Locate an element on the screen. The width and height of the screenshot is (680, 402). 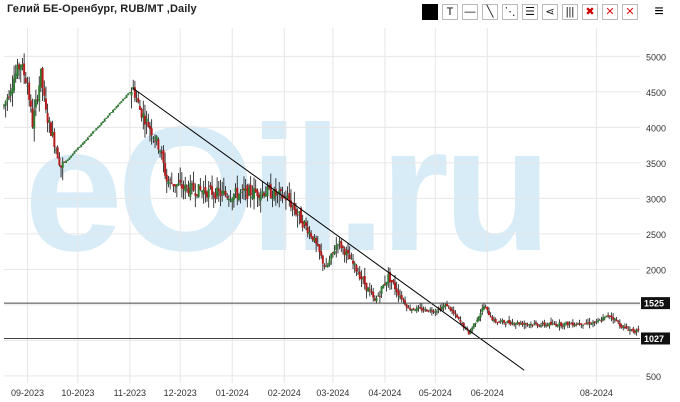
level-label-box is located at coordinates (655, 303).